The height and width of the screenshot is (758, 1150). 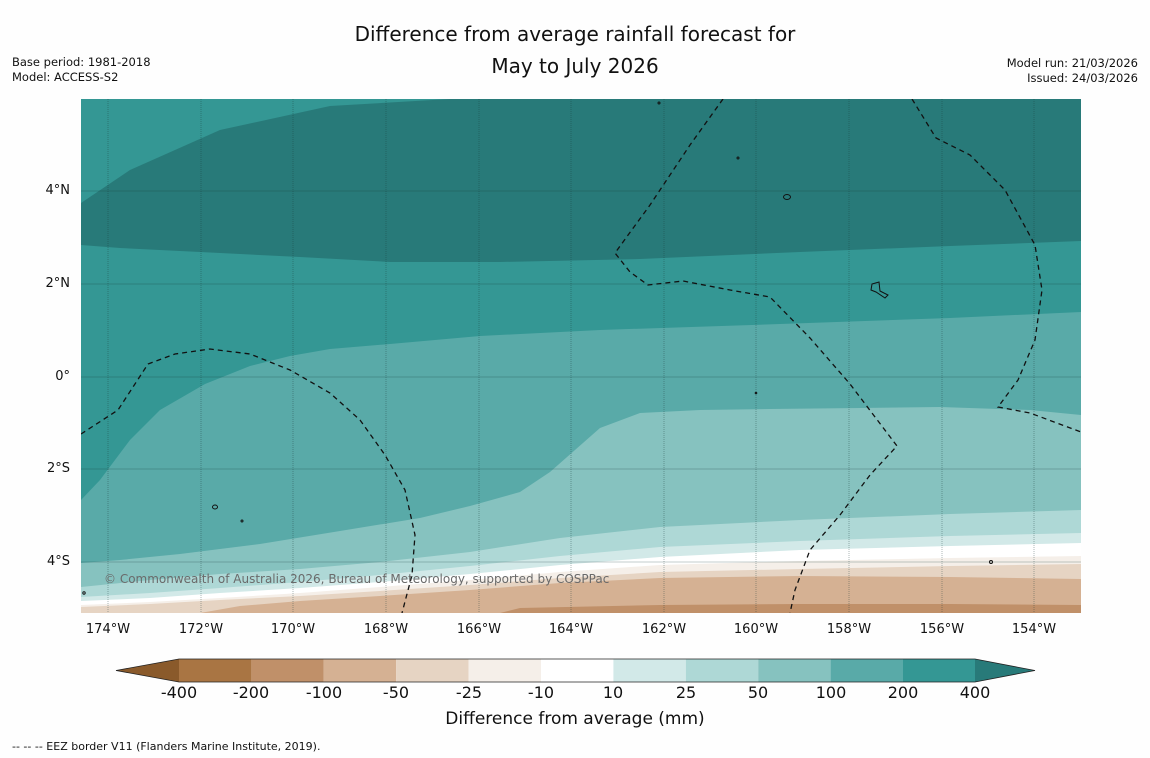 I want to click on colorbar, so click(x=575, y=670).